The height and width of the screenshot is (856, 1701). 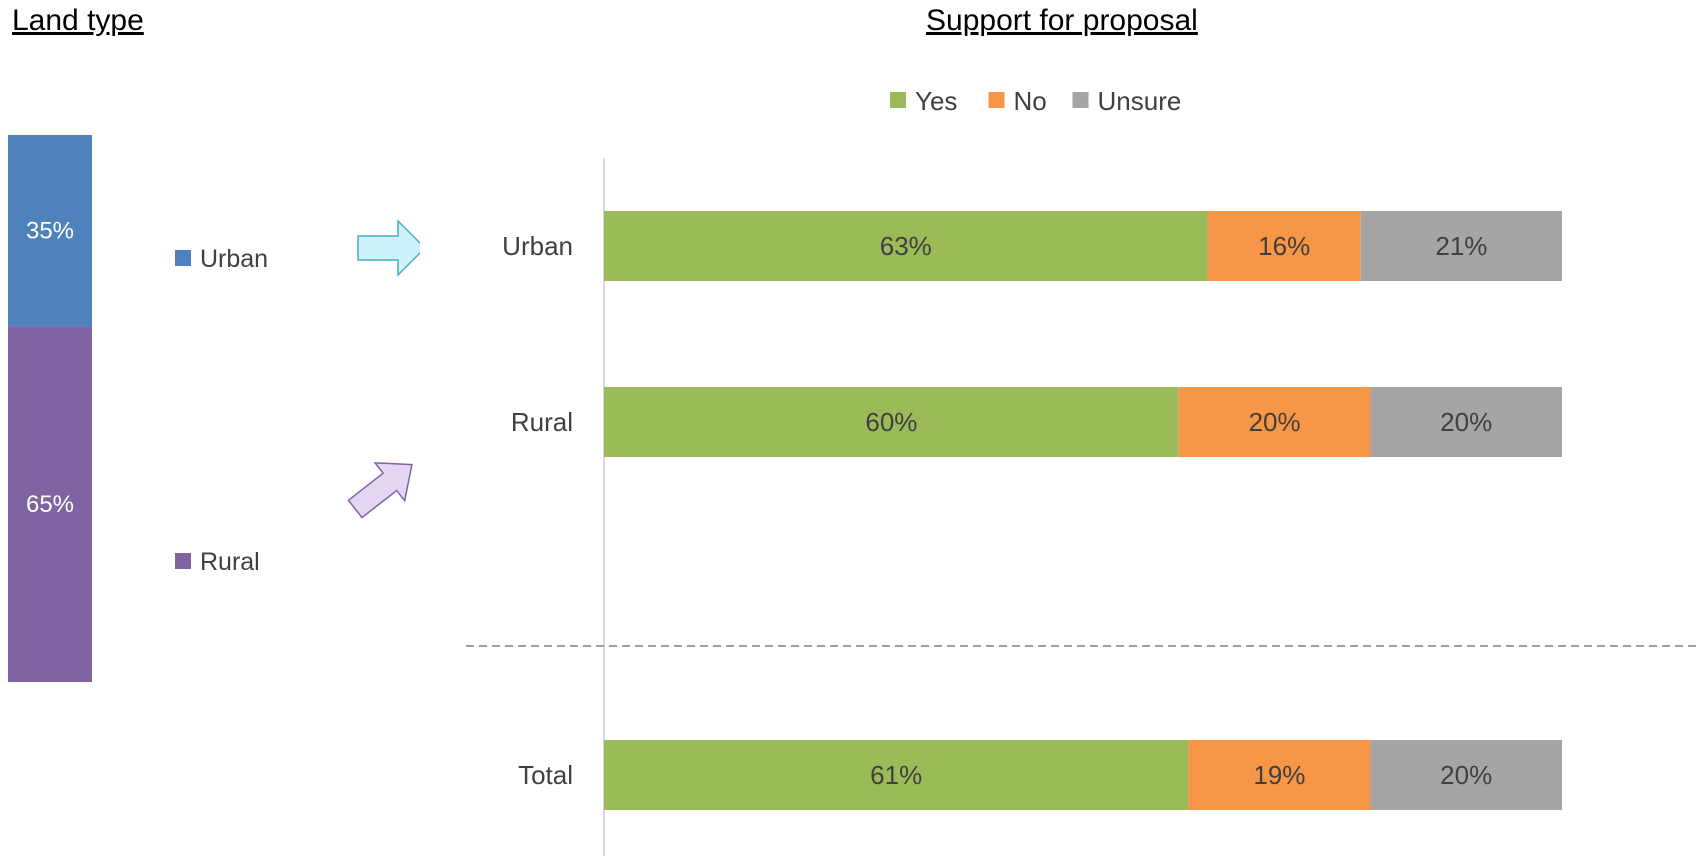 I want to click on data-label-urban-no: 16%, so click(x=1284, y=246).